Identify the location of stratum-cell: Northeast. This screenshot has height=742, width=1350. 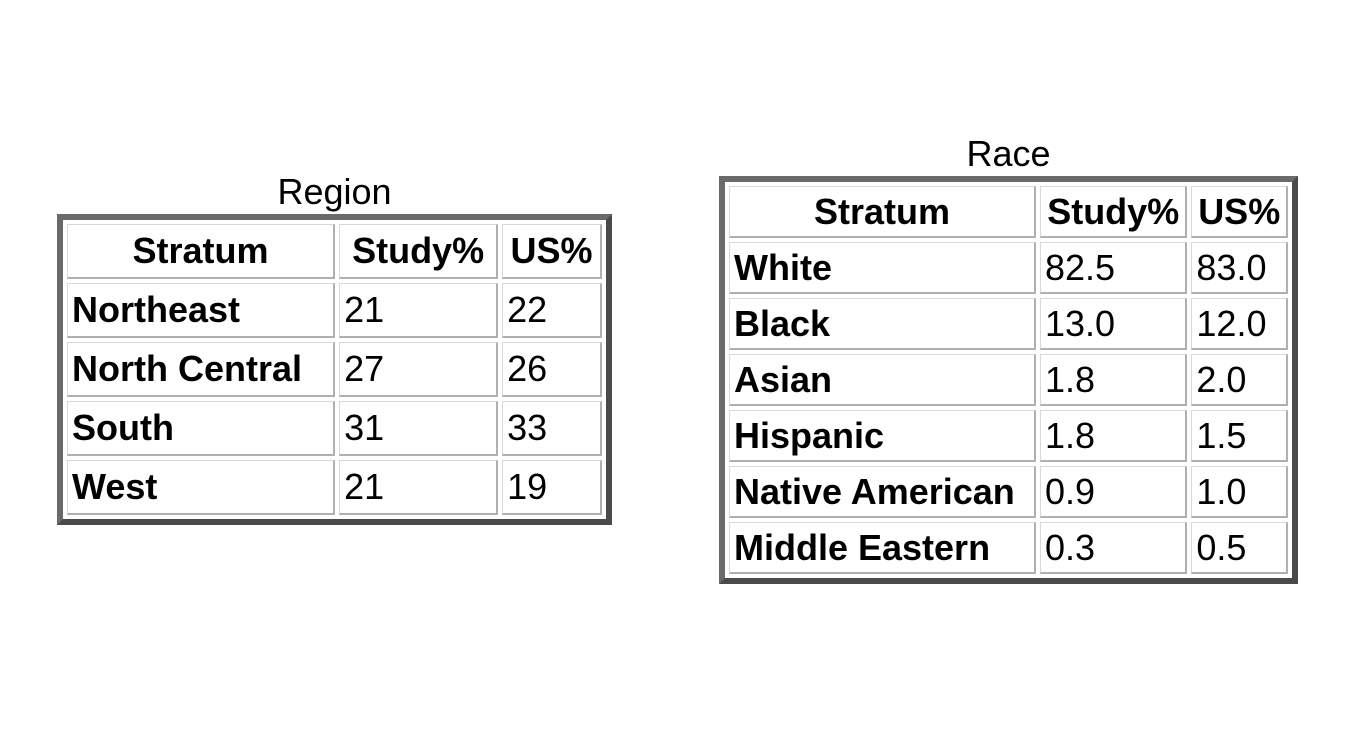
(201, 310).